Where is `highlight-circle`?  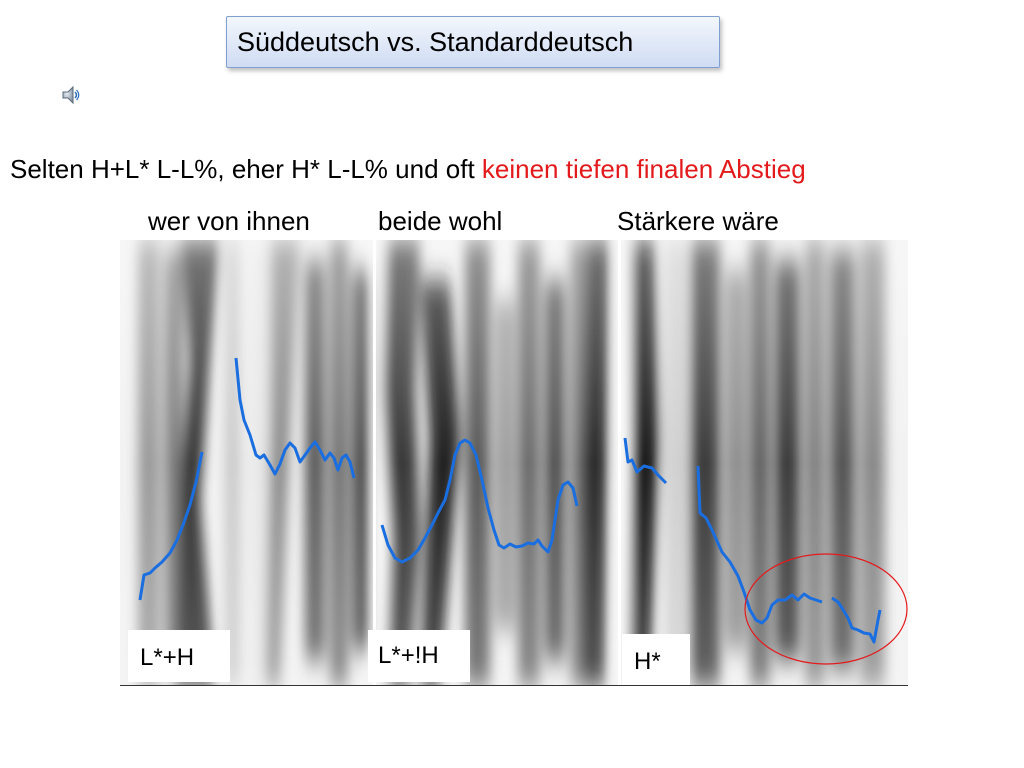
highlight-circle is located at coordinates (826, 609).